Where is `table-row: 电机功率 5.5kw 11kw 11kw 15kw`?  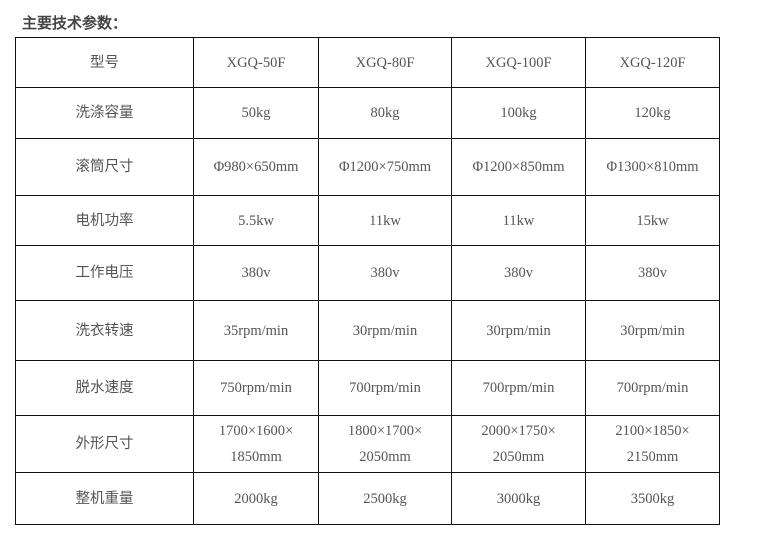 table-row: 电机功率 5.5kw 11kw 11kw 15kw is located at coordinates (367, 220).